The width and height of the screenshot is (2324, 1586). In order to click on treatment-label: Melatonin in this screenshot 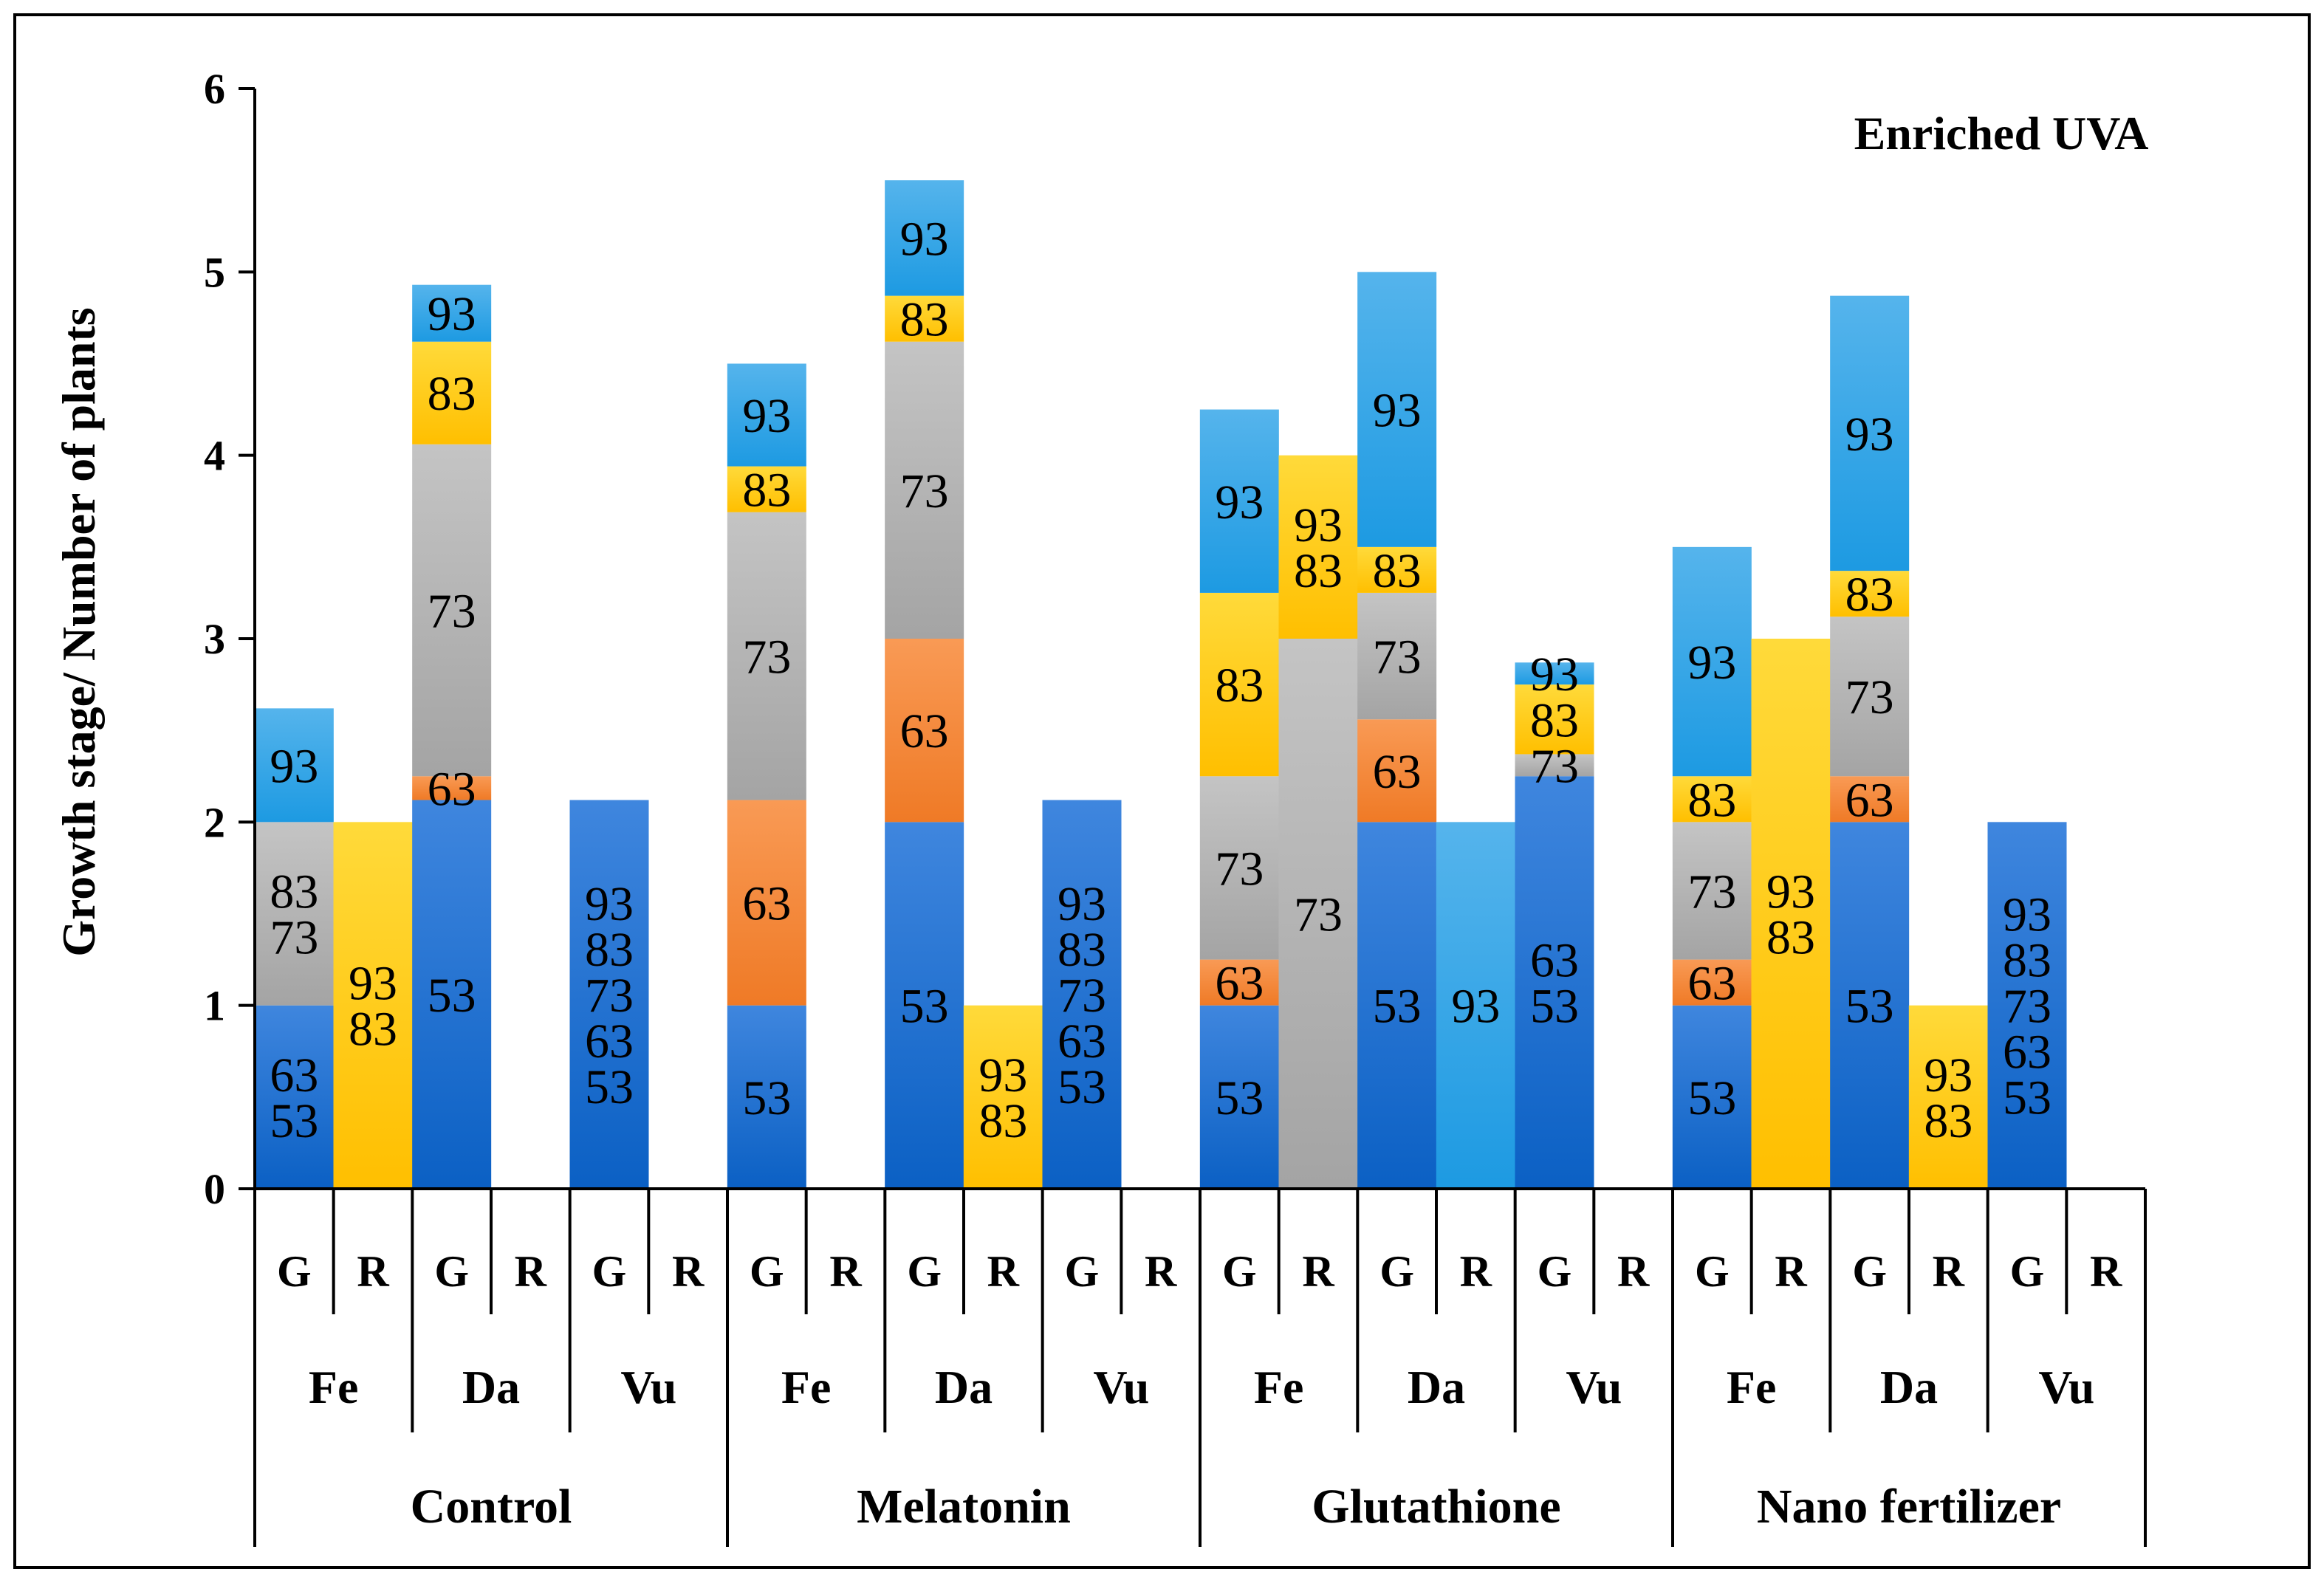, I will do `click(964, 1507)`.